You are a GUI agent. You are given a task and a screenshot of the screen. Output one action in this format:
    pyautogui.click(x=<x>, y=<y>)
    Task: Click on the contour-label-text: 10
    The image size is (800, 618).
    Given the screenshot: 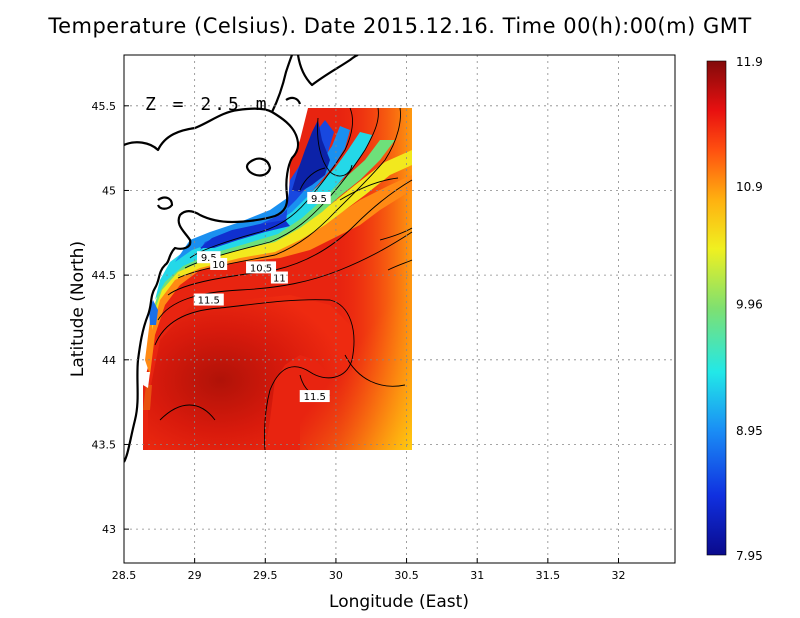 What is the action you would take?
    pyautogui.click(x=218, y=265)
    